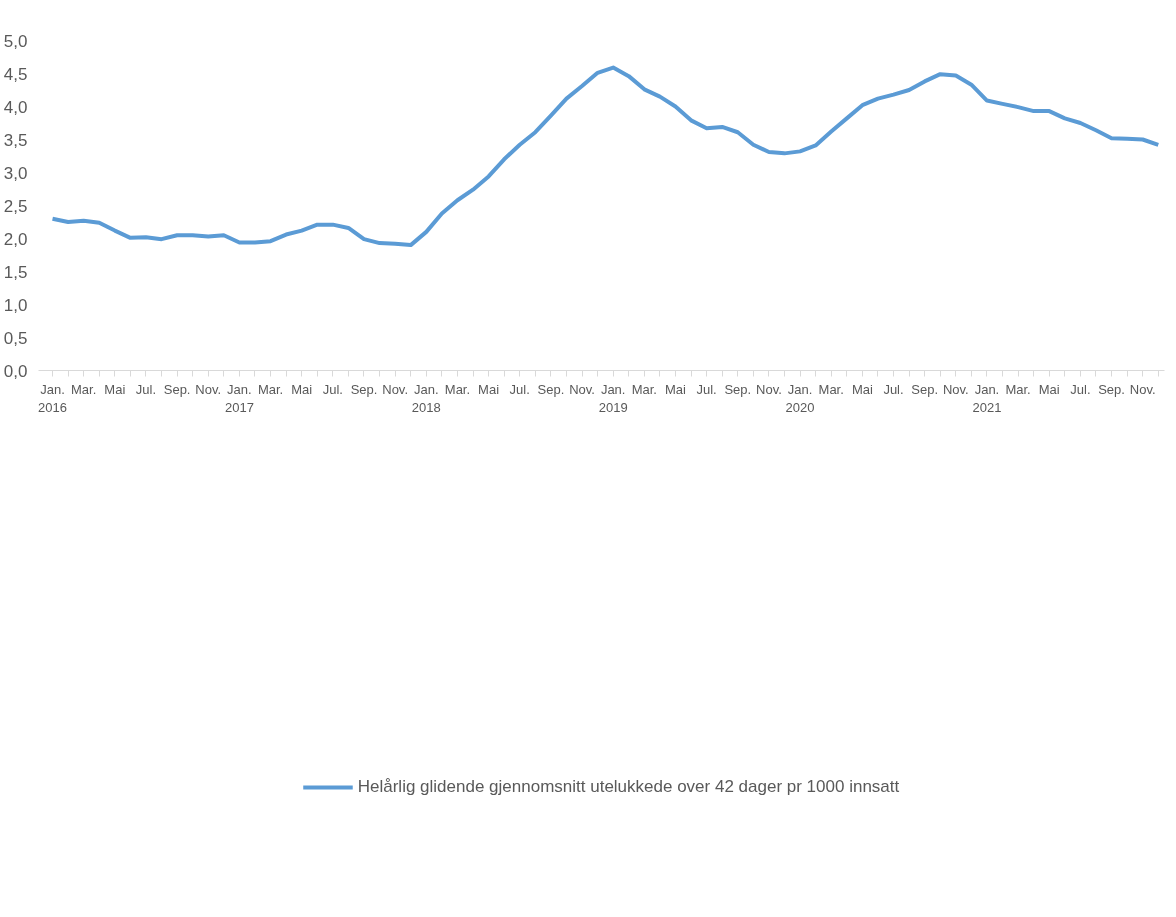  What do you see at coordinates (52, 398) in the screenshot?
I see `x-tick-label: Jan. 2016` at bounding box center [52, 398].